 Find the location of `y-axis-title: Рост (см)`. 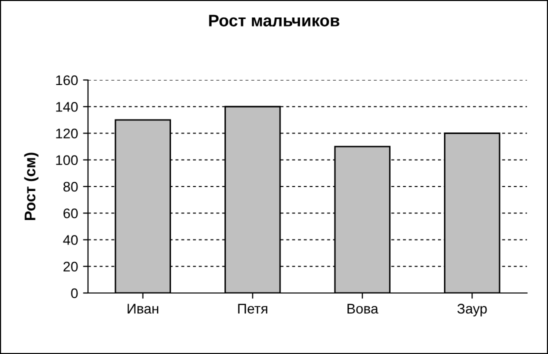

y-axis-title: Рост (см) is located at coordinates (31, 186).